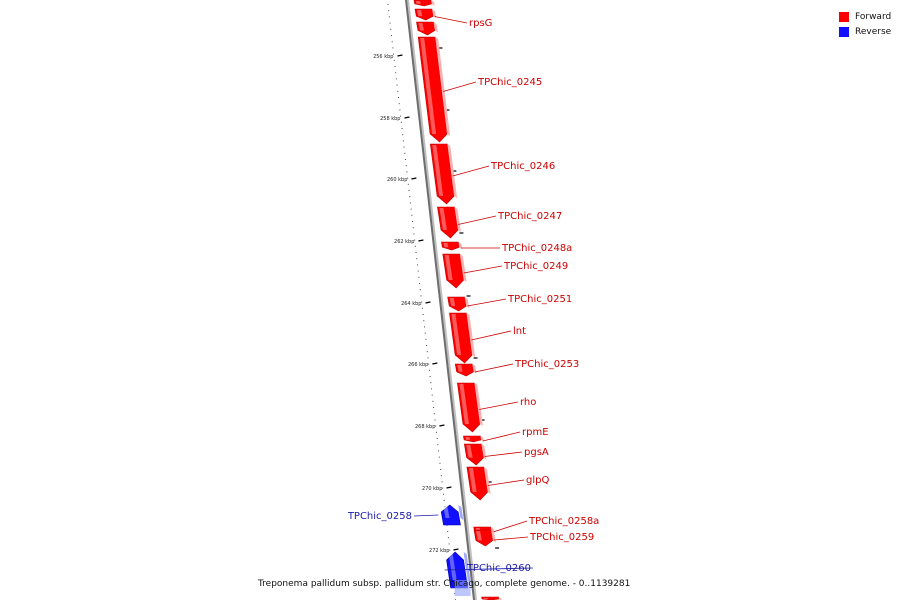 Image resolution: width=900 pixels, height=600 pixels. I want to click on gene-label: TPChic_0251, so click(539, 299).